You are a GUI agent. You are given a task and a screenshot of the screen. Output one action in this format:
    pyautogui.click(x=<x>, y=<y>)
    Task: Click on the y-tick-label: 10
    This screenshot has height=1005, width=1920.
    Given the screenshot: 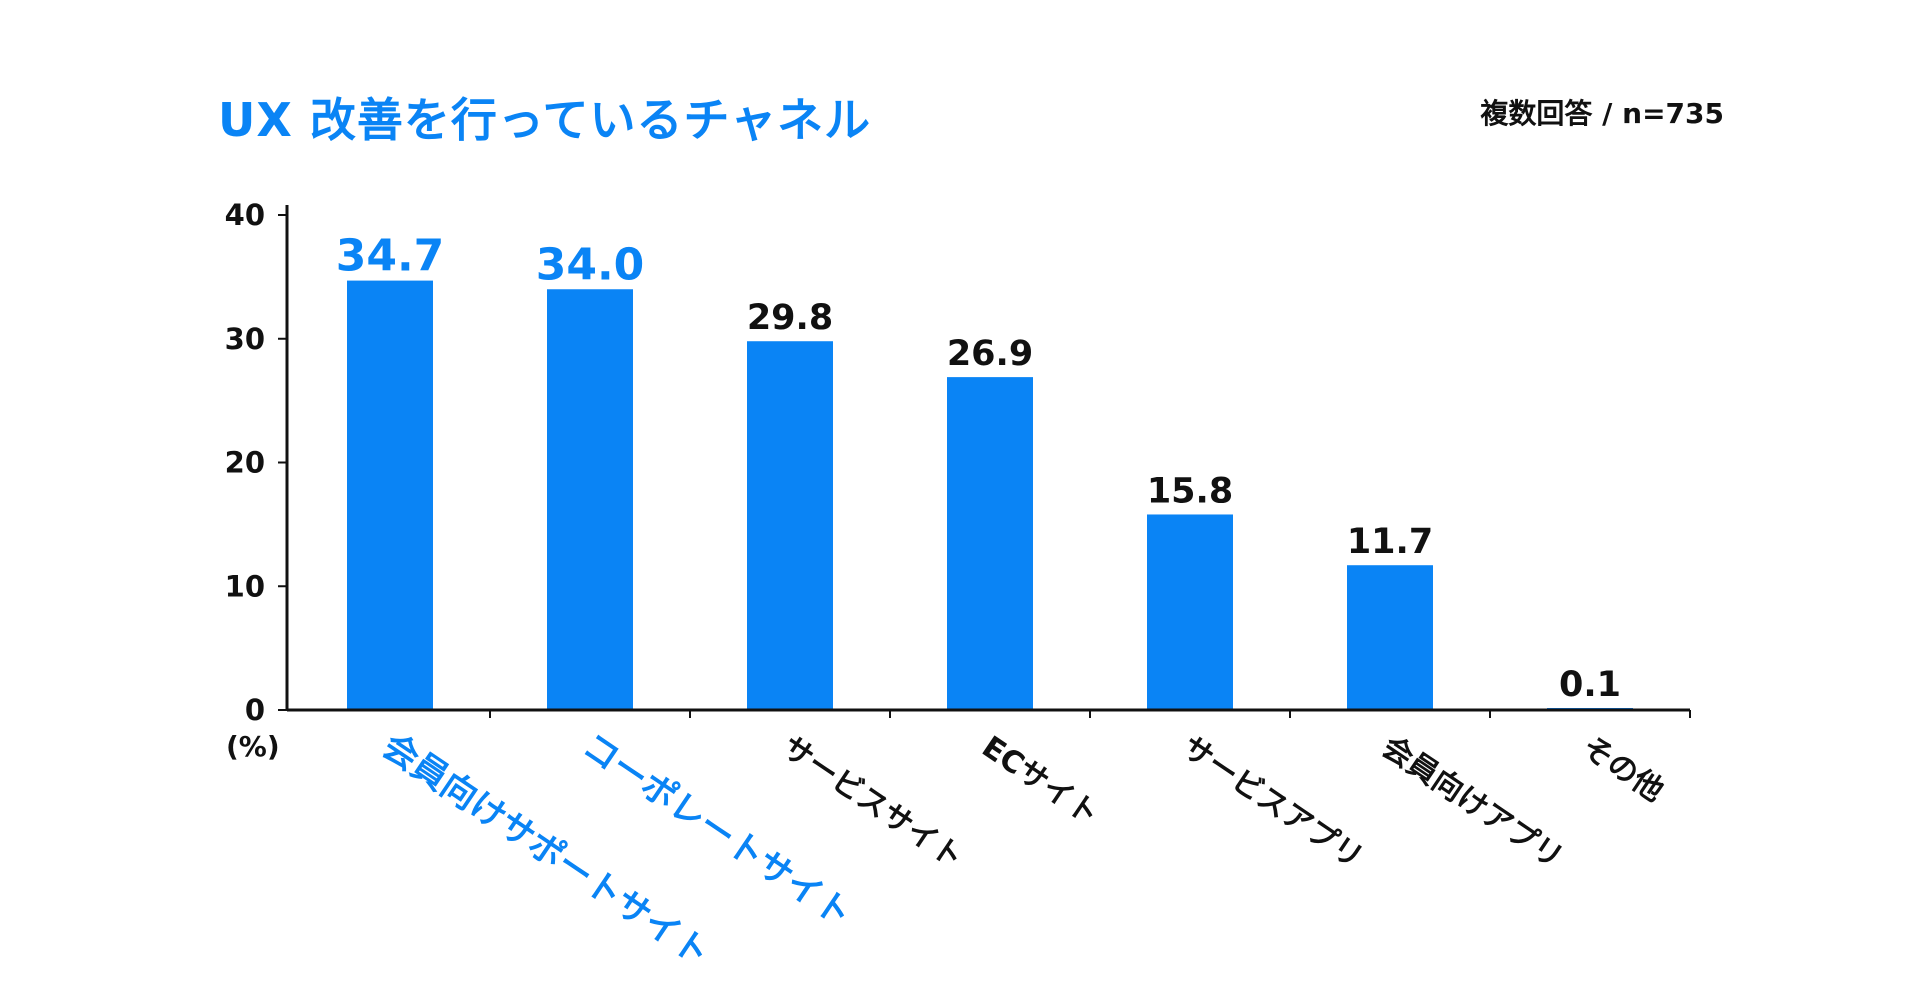 What is the action you would take?
    pyautogui.click(x=245, y=586)
    